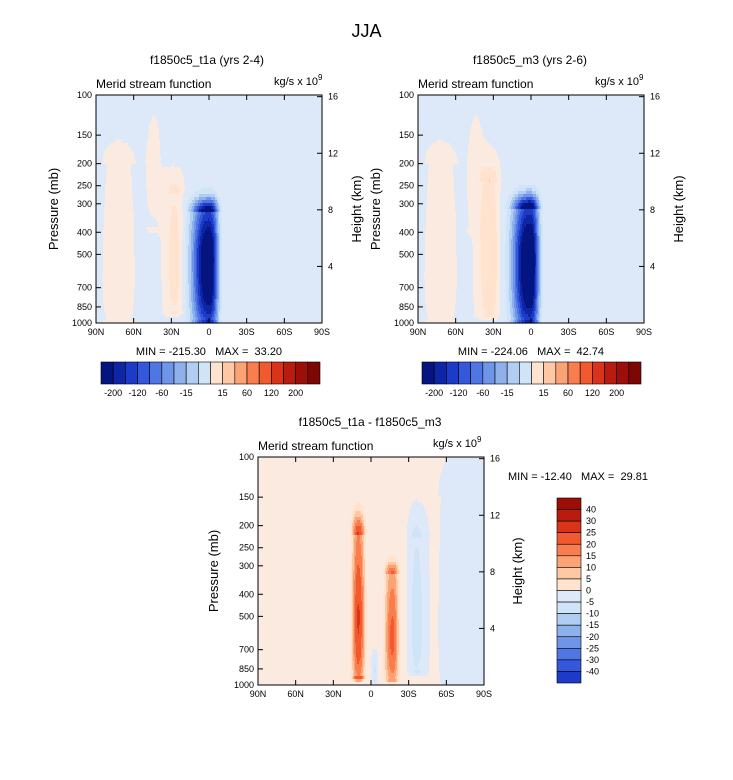 Image resolution: width=733 pixels, height=780 pixels. Describe the element at coordinates (406, 164) in the screenshot. I see `y-tick-label: 200` at that location.